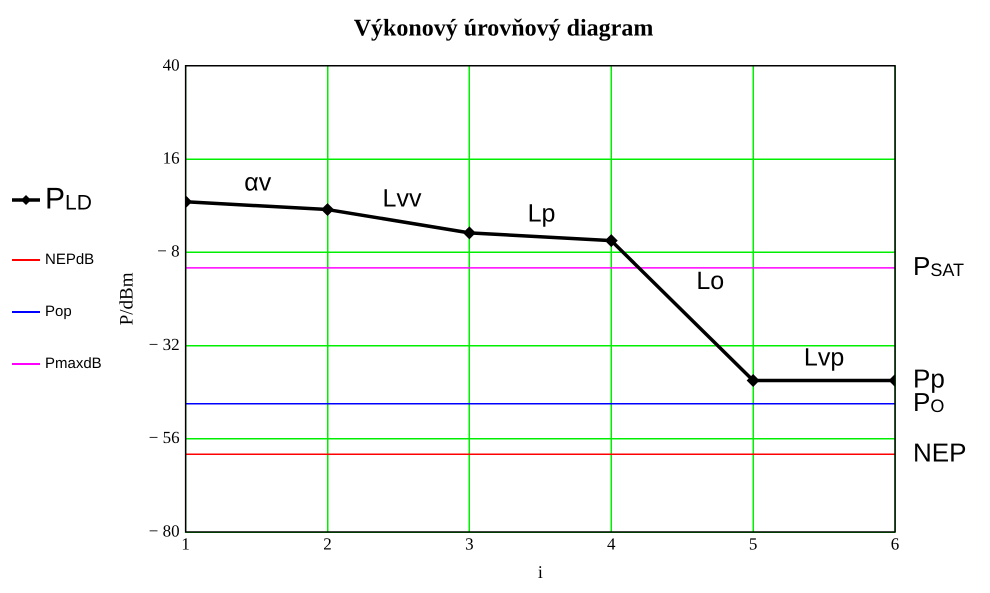 This screenshot has width=990, height=593. What do you see at coordinates (939, 452) in the screenshot?
I see `text: NEP` at bounding box center [939, 452].